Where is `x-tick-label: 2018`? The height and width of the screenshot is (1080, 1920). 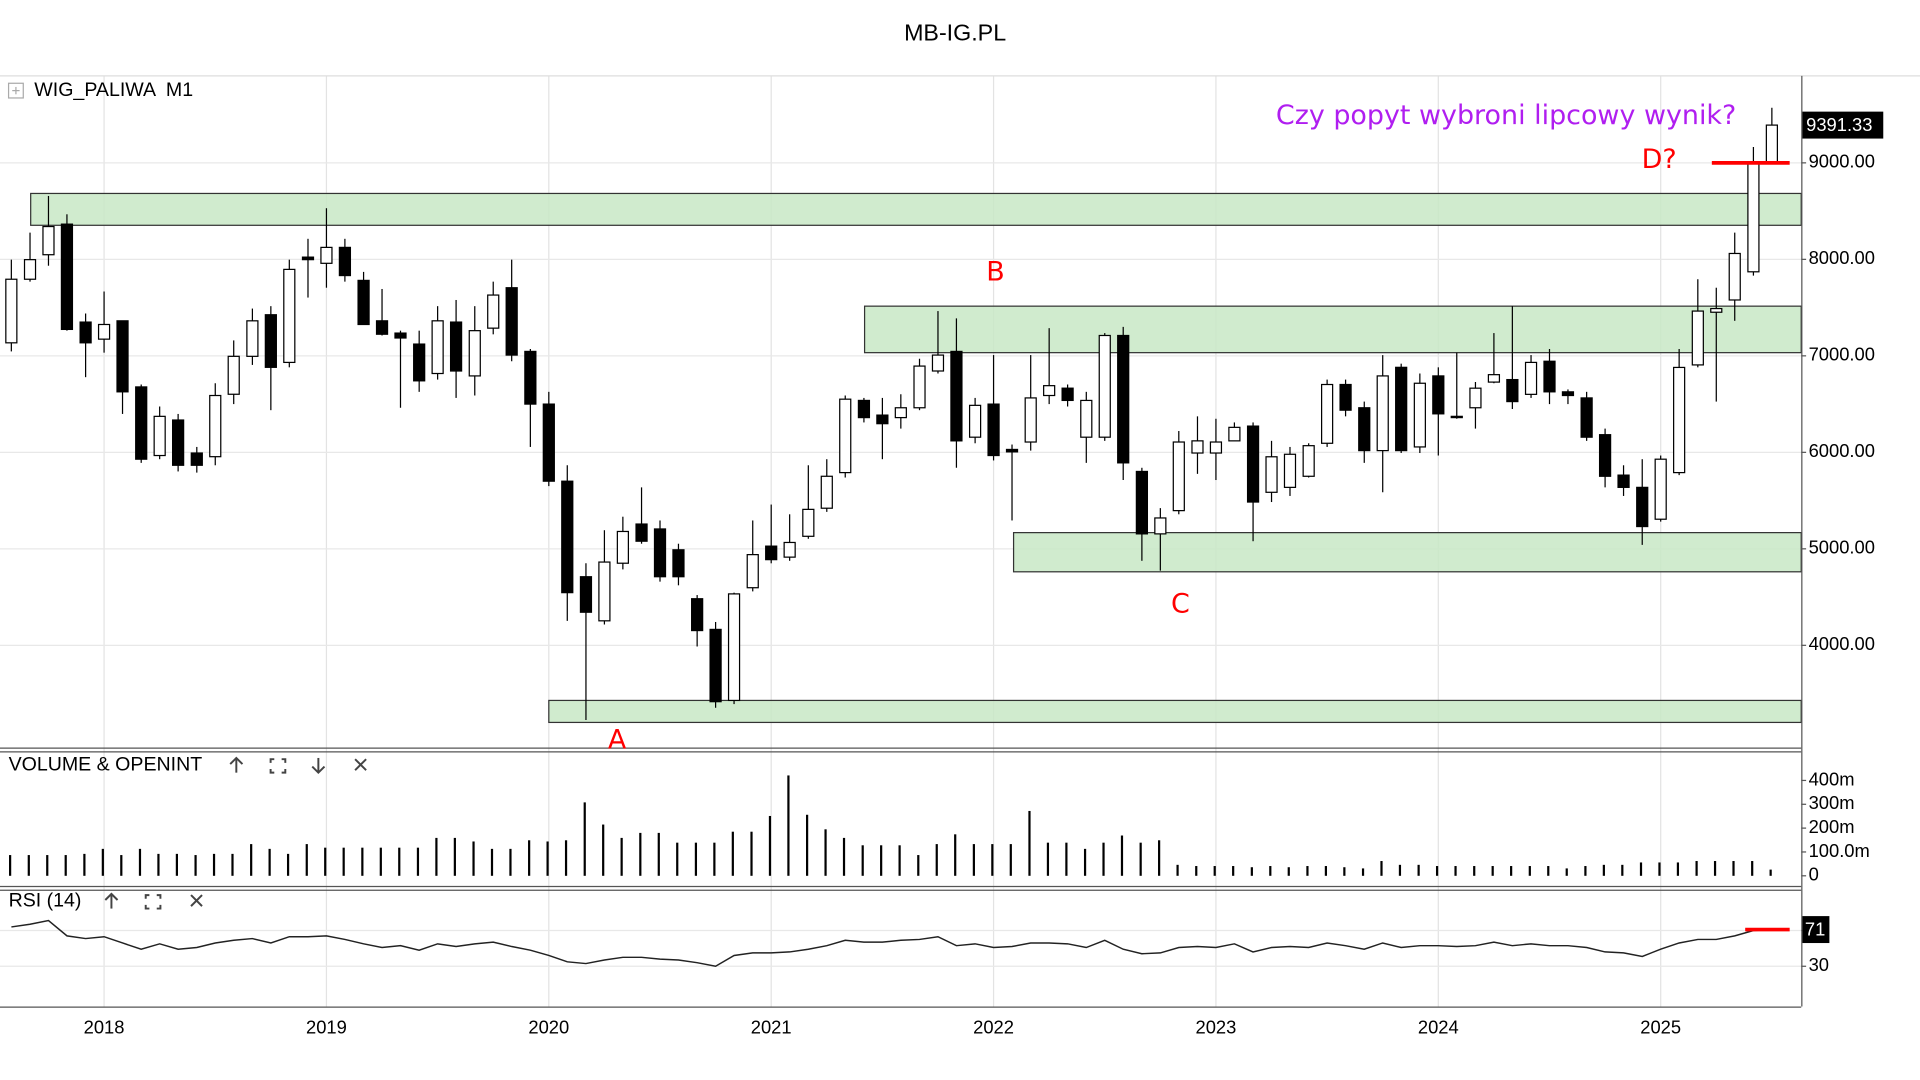 x-tick-label: 2018 is located at coordinates (104, 1026).